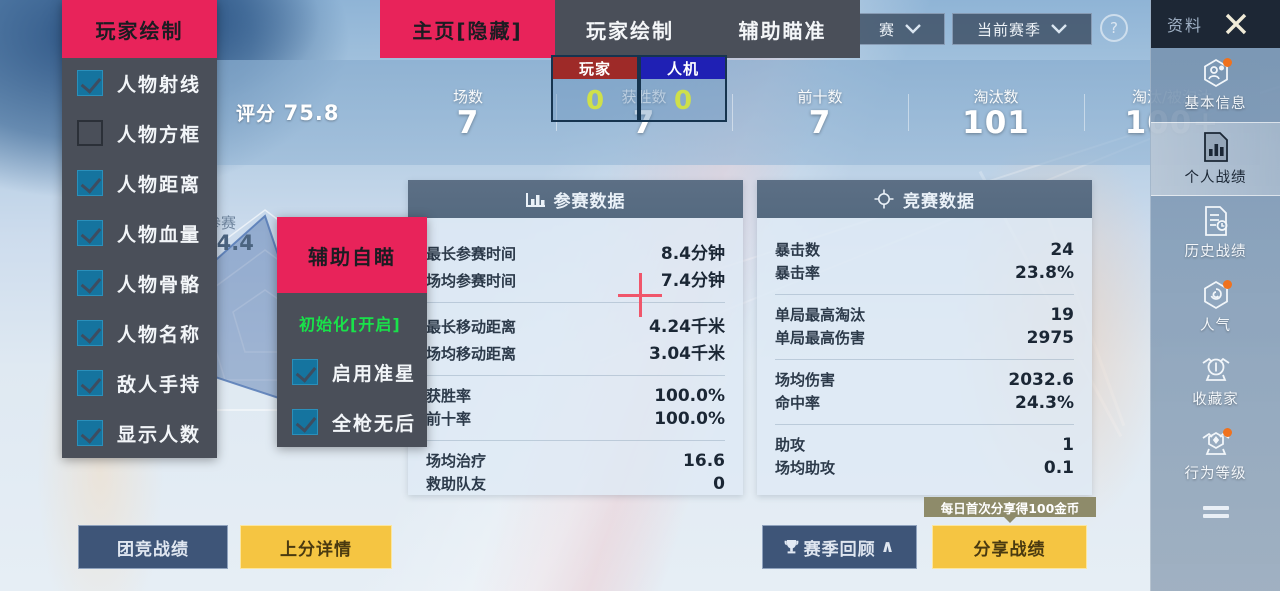  I want to click on stat-value: 101, so click(996, 122).